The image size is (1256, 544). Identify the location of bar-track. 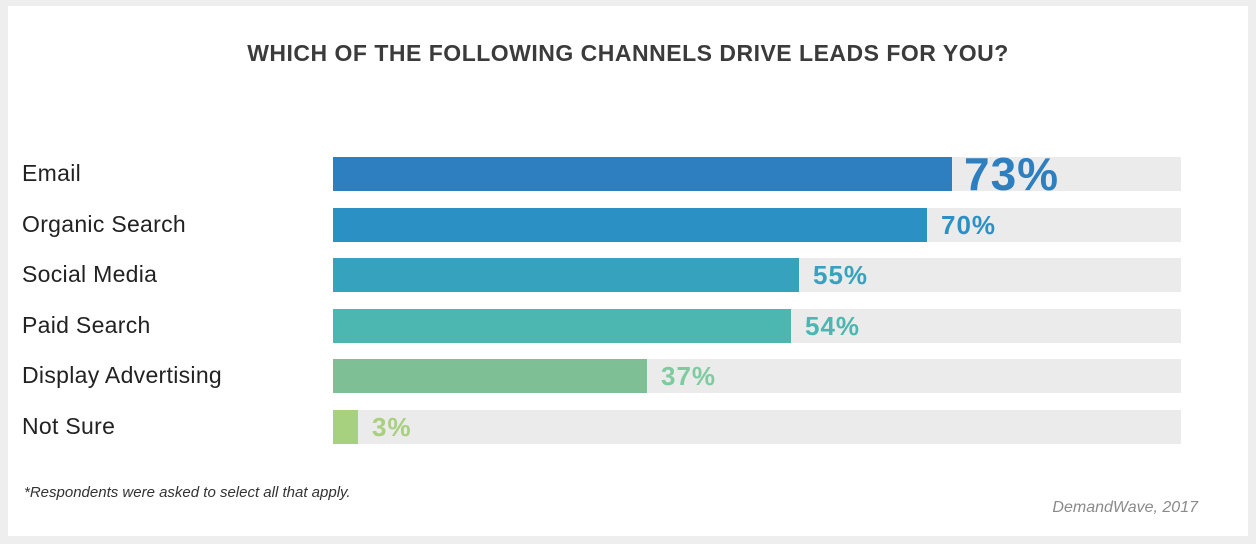
(757, 427).